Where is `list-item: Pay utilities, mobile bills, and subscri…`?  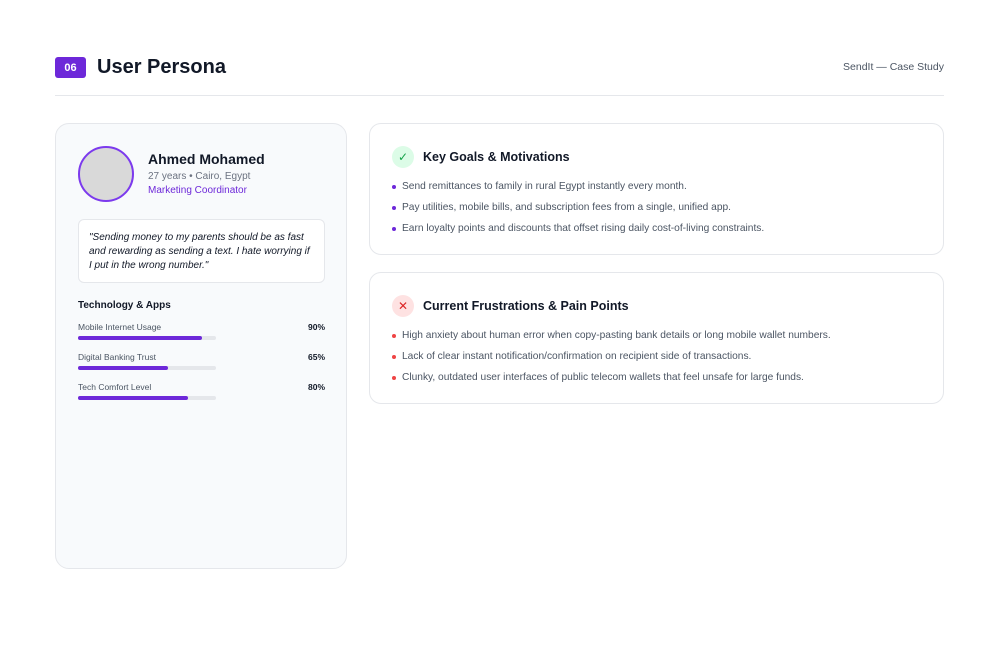
list-item: Pay utilities, mobile bills, and subscri… is located at coordinates (578, 211).